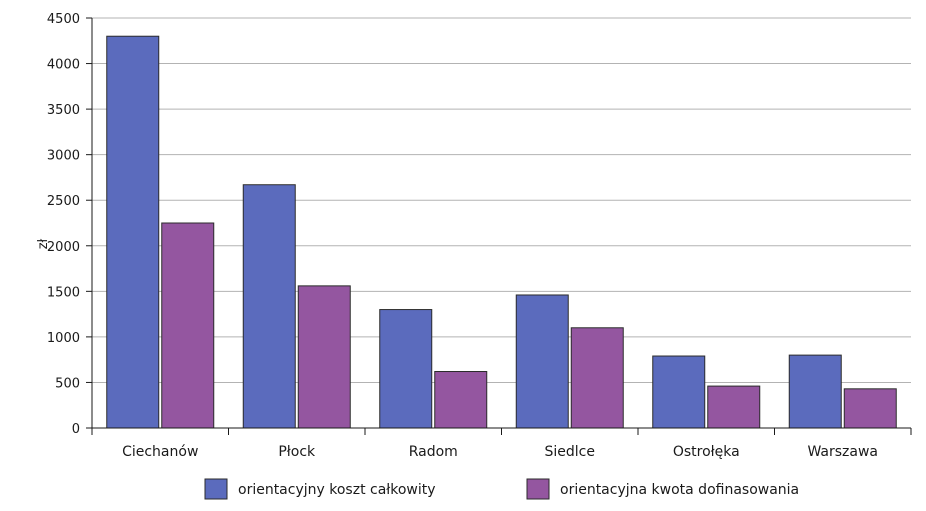 Image resolution: width=926 pixels, height=511 pixels. Describe the element at coordinates (63, 19) in the screenshot. I see `y-tick-label: 4500` at that location.